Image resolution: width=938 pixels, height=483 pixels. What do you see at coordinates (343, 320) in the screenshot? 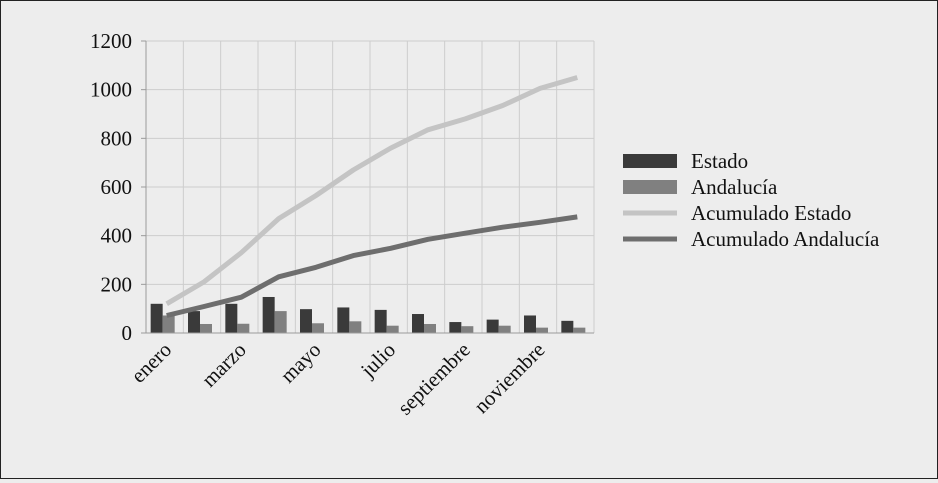
I see `bar-estado-junio` at bounding box center [343, 320].